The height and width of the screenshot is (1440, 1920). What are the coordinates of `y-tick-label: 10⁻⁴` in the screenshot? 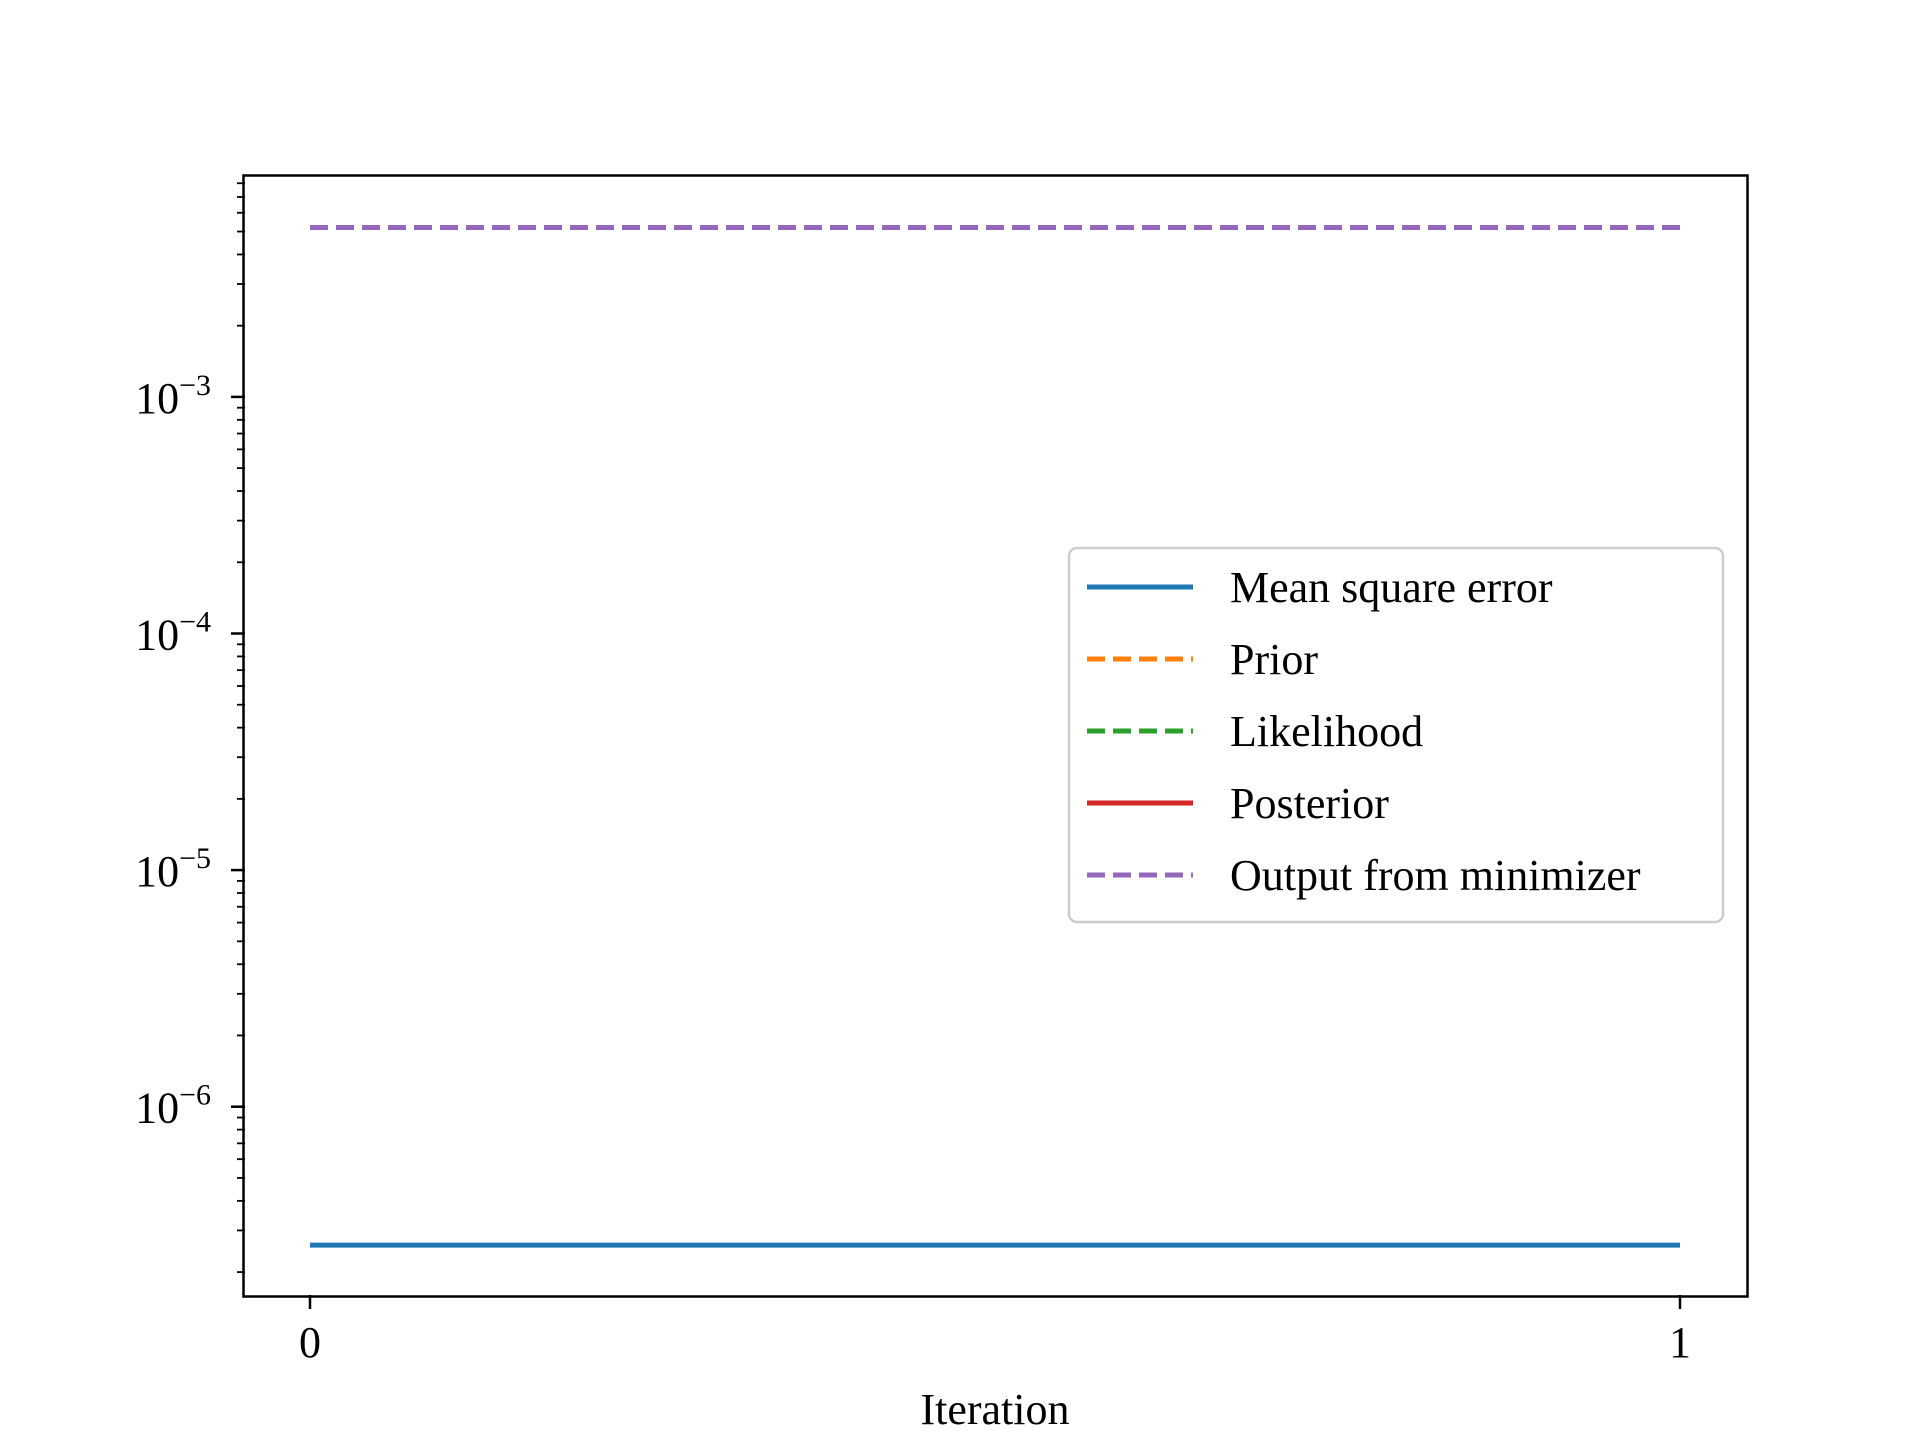 It's located at (173, 632).